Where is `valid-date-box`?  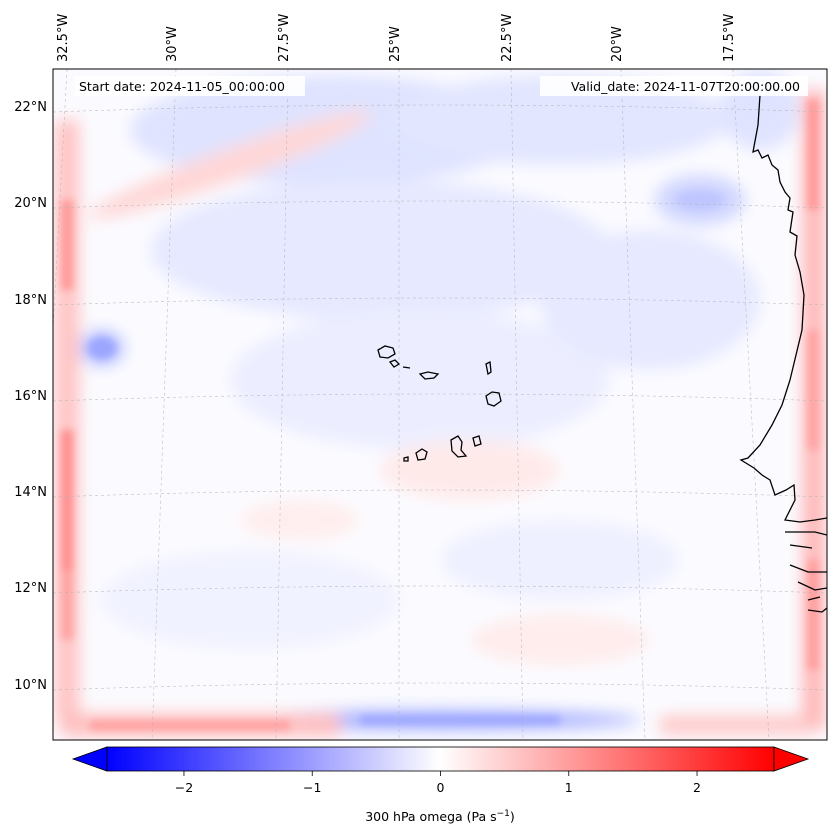
valid-date-box is located at coordinates (674, 86).